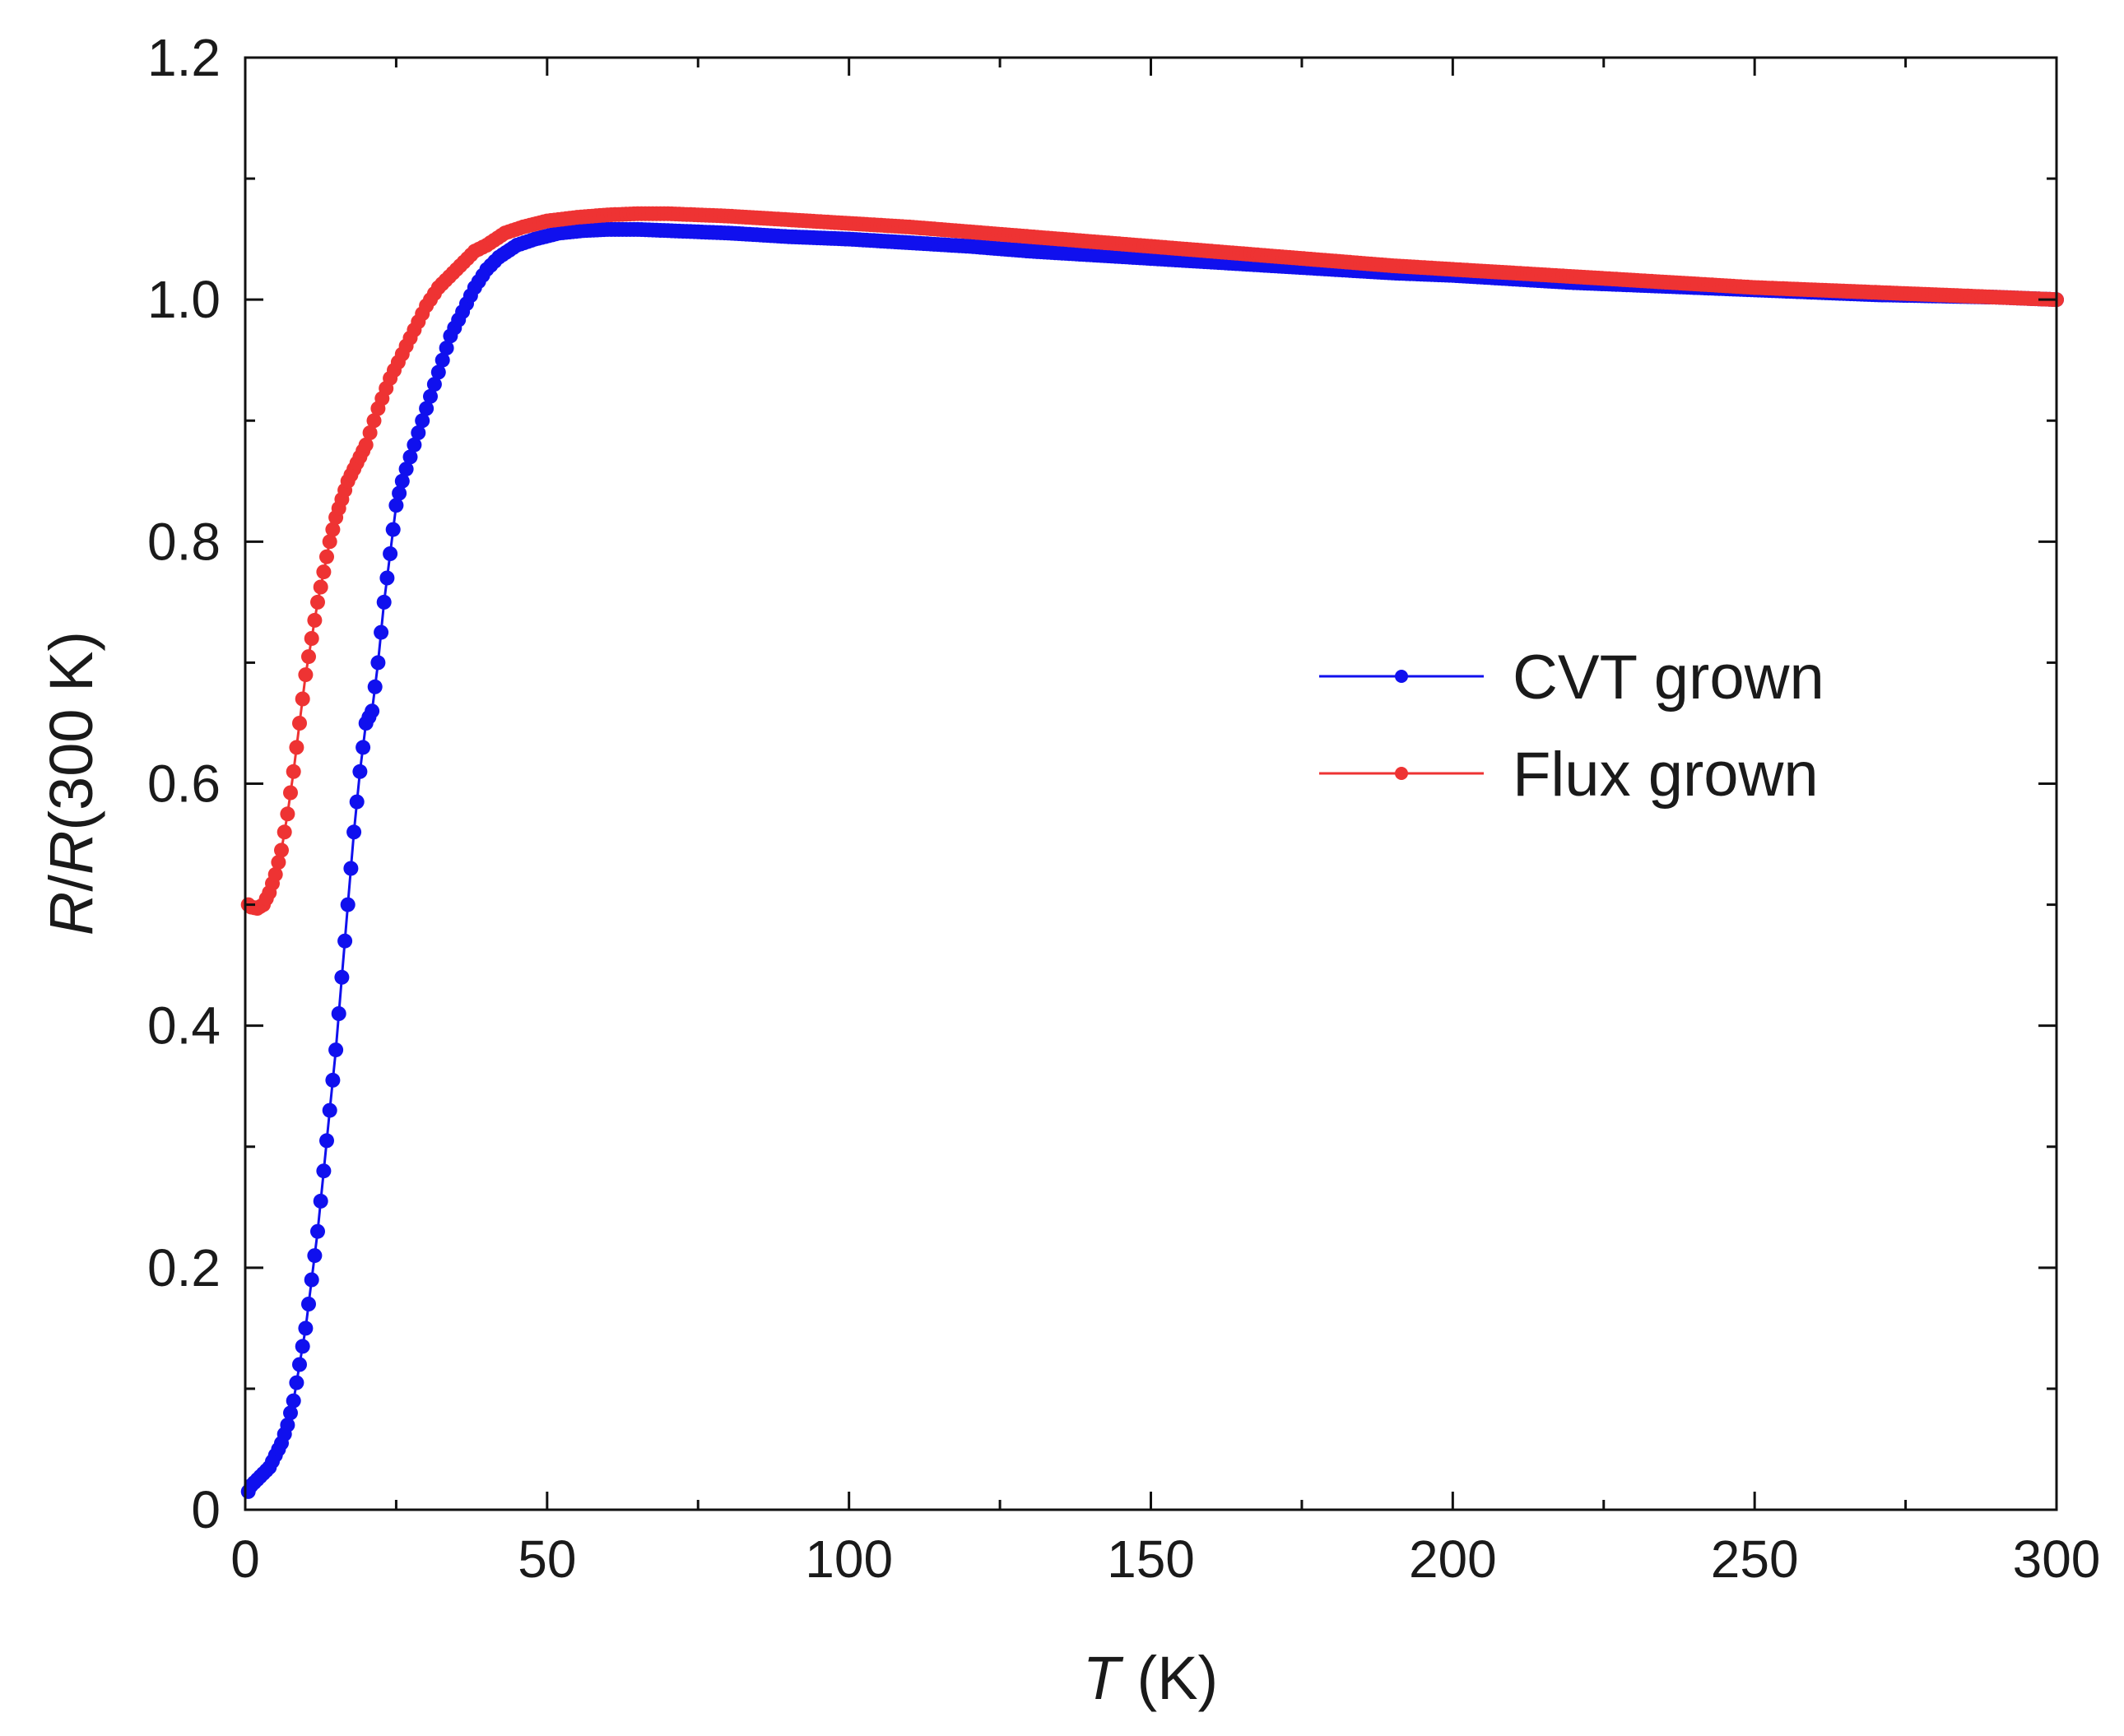 This screenshot has width=2124, height=1736. What do you see at coordinates (184, 784) in the screenshot?
I see `y-tick-label: 0.6` at bounding box center [184, 784].